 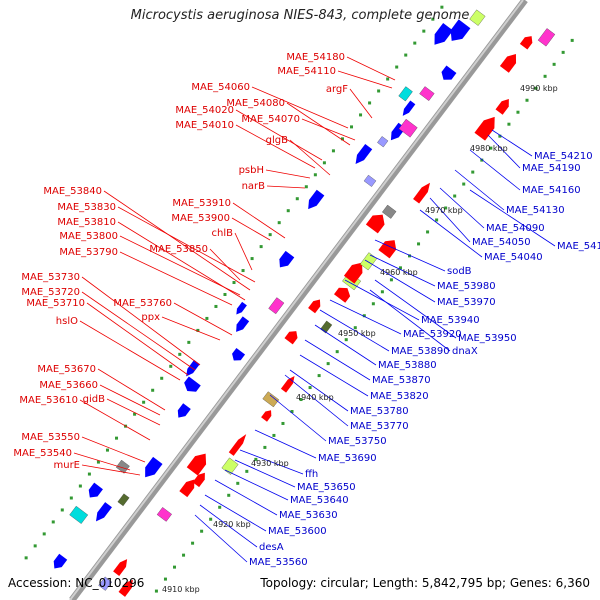 What do you see at coordinates (501, 242) in the screenshot?
I see `right-gene-label: MAE_54050` at bounding box center [501, 242].